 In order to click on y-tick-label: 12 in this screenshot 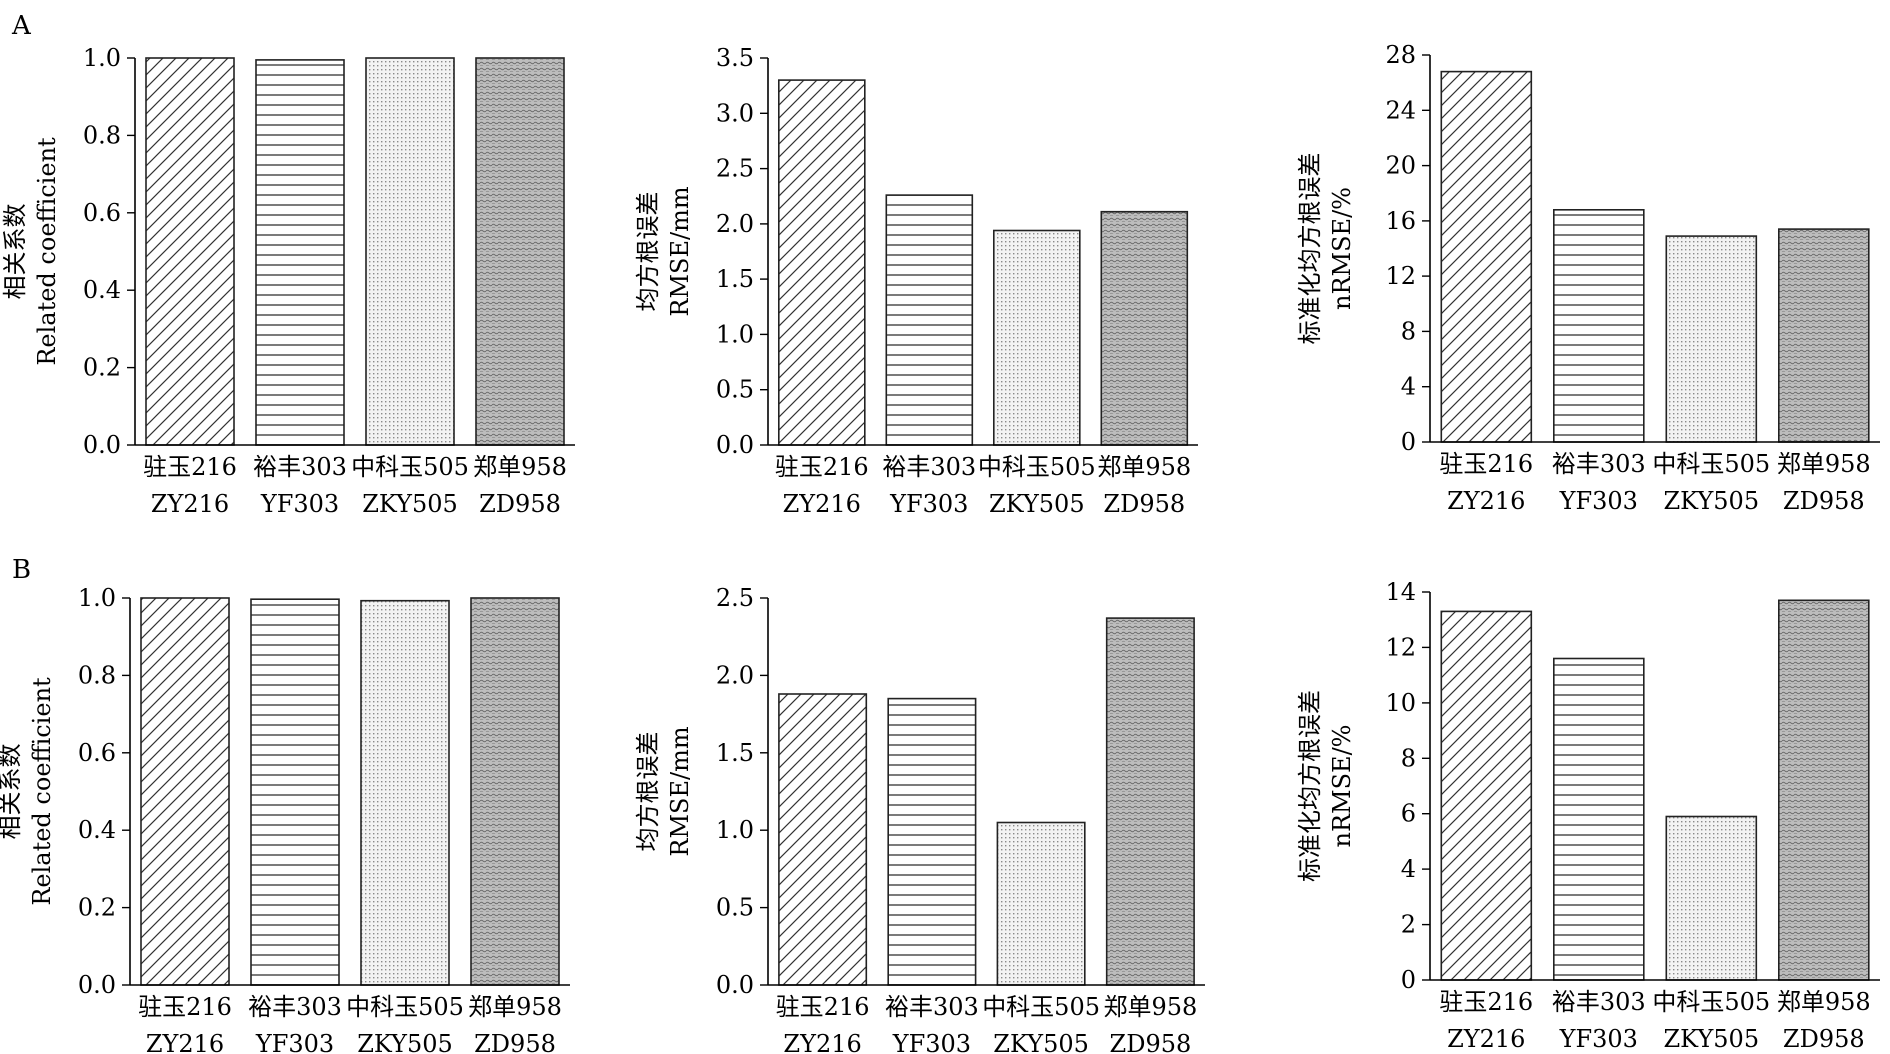, I will do `click(1400, 647)`.